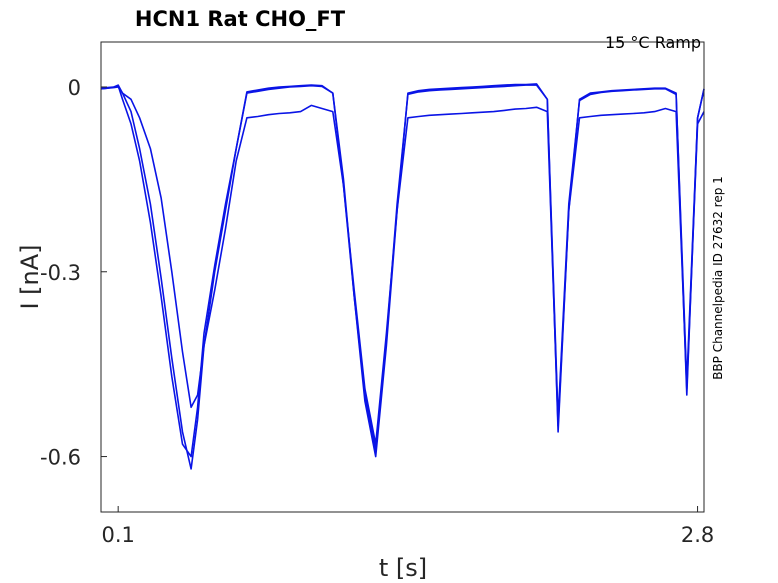 The height and width of the screenshot is (583, 778). What do you see at coordinates (718, 278) in the screenshot?
I see `source-annotation: BBP Channelpedia ID 27632 rep 1` at bounding box center [718, 278].